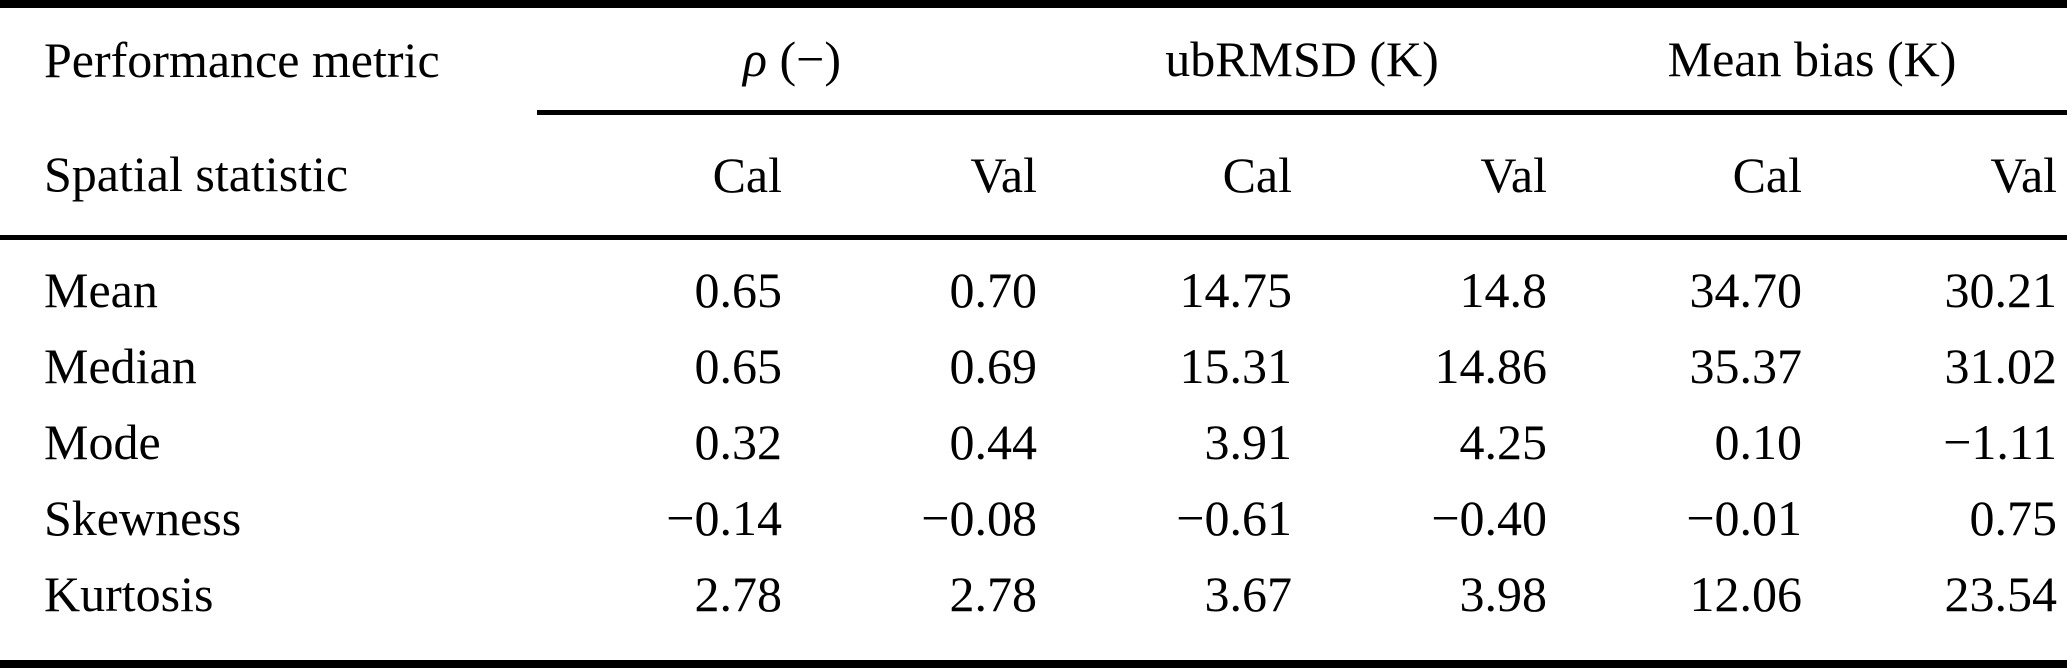  What do you see at coordinates (101, 290) in the screenshot?
I see `row-label: Mean` at bounding box center [101, 290].